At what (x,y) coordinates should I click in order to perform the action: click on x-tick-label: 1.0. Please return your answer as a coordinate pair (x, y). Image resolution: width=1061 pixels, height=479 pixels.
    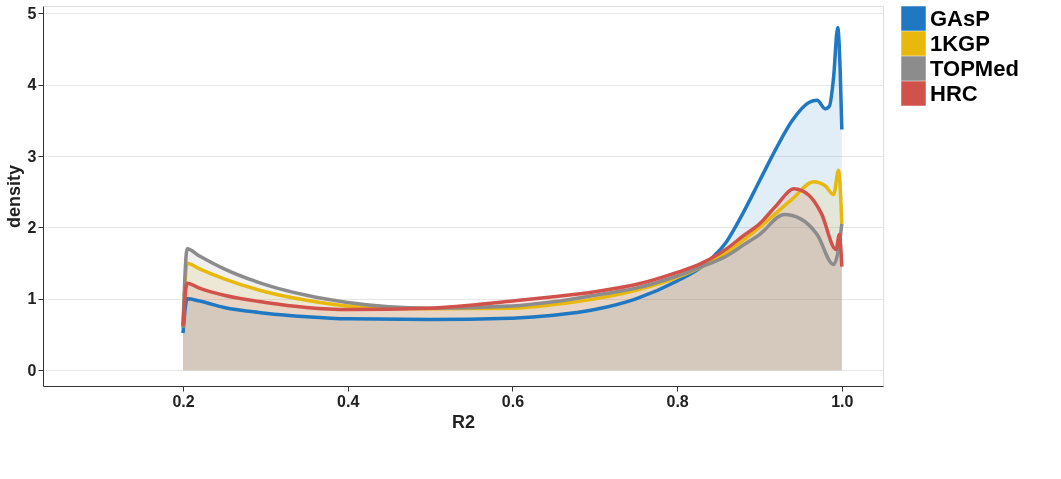
    Looking at the image, I should click on (842, 401).